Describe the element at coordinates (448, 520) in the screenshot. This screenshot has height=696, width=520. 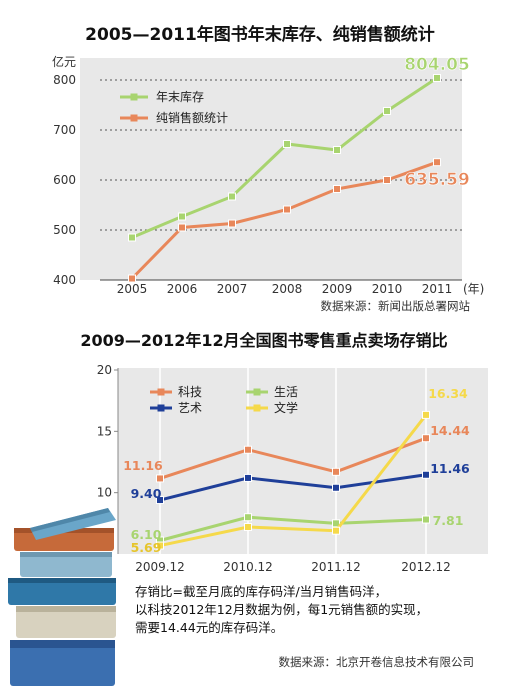
I see `chart2-data-label: 7.81` at that location.